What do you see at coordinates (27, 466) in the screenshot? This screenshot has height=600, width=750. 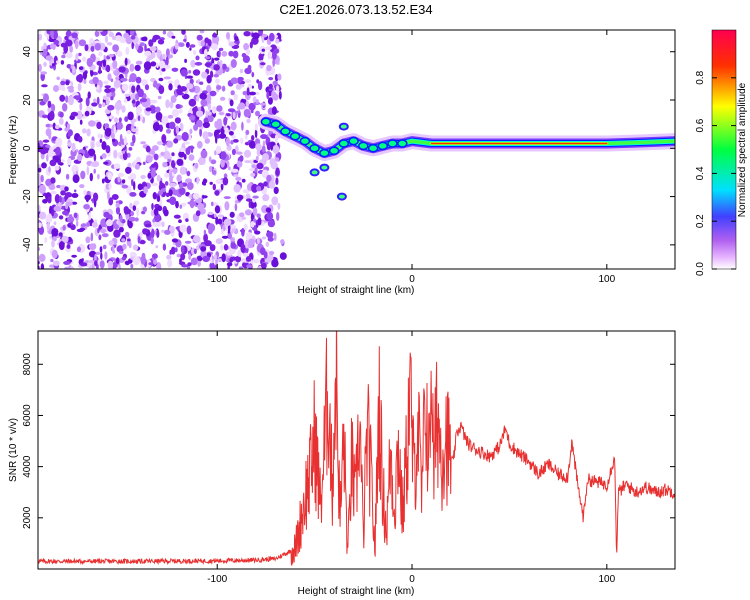 I see `y-tick-label: 4000` at bounding box center [27, 466].